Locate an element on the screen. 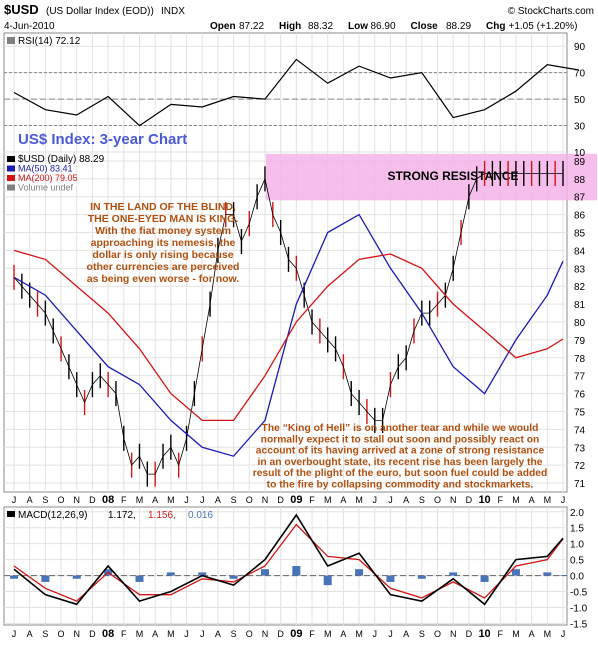  instrument-name: (US Dollar Index (EOD)) is located at coordinates (100, 11).